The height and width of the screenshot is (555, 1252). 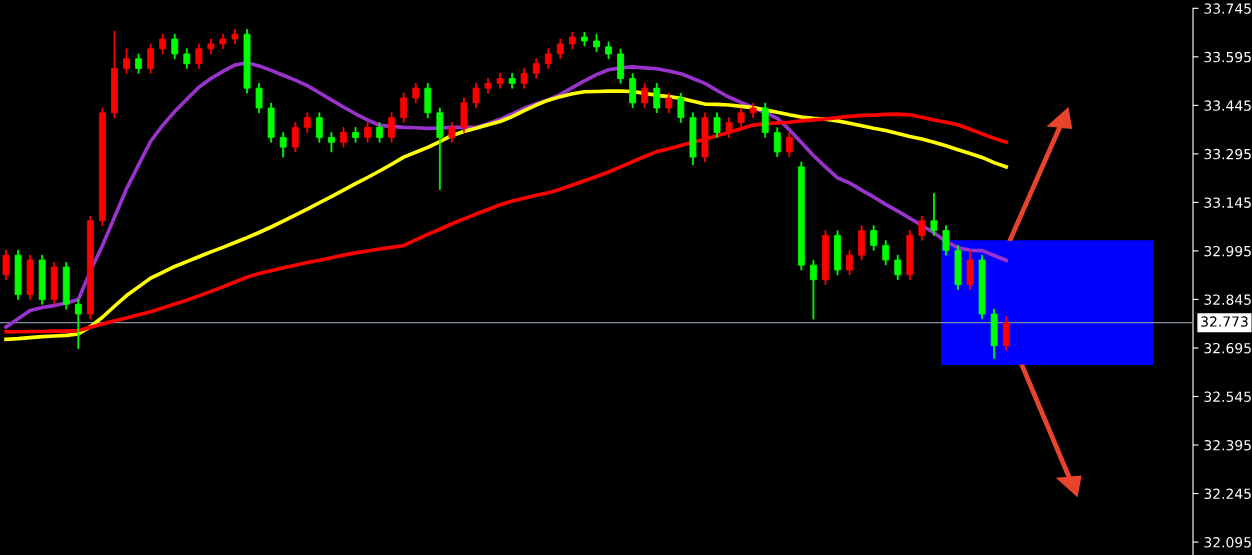 I want to click on y-tick-label: 32.245, so click(x=1227, y=494).